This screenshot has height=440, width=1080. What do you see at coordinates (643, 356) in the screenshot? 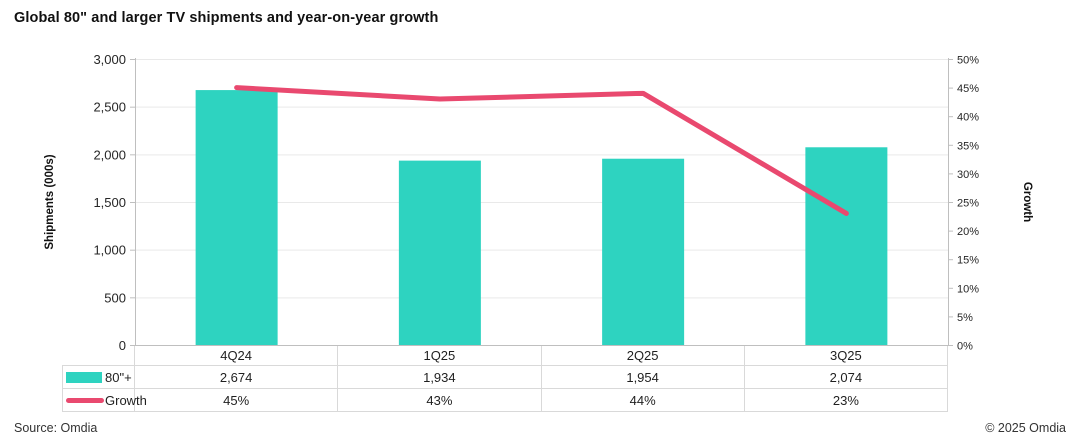
I see `table-header-q3: 2Q25` at bounding box center [643, 356].